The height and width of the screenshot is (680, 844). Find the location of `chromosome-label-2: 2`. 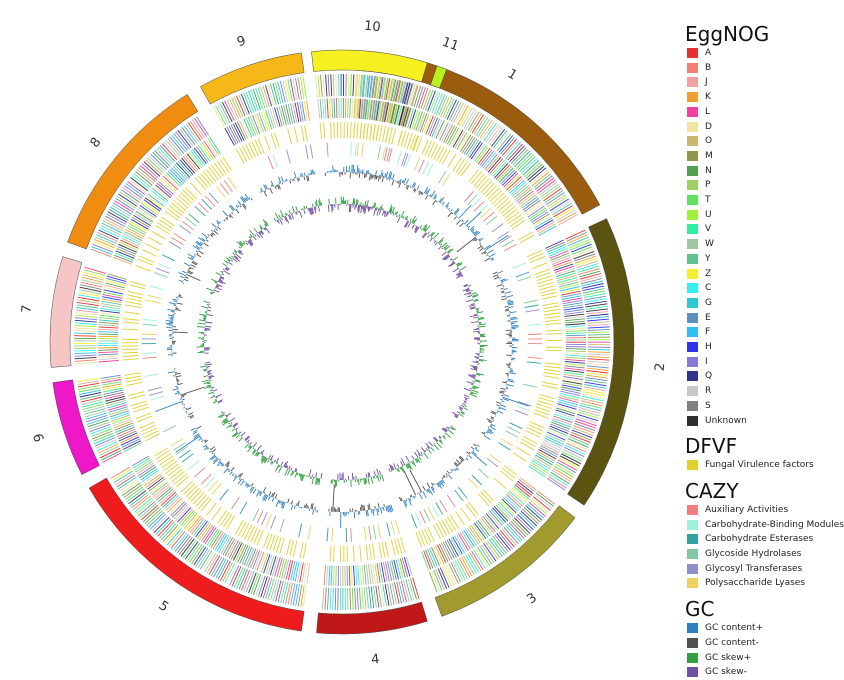

chromosome-label-2: 2 is located at coordinates (661, 366).